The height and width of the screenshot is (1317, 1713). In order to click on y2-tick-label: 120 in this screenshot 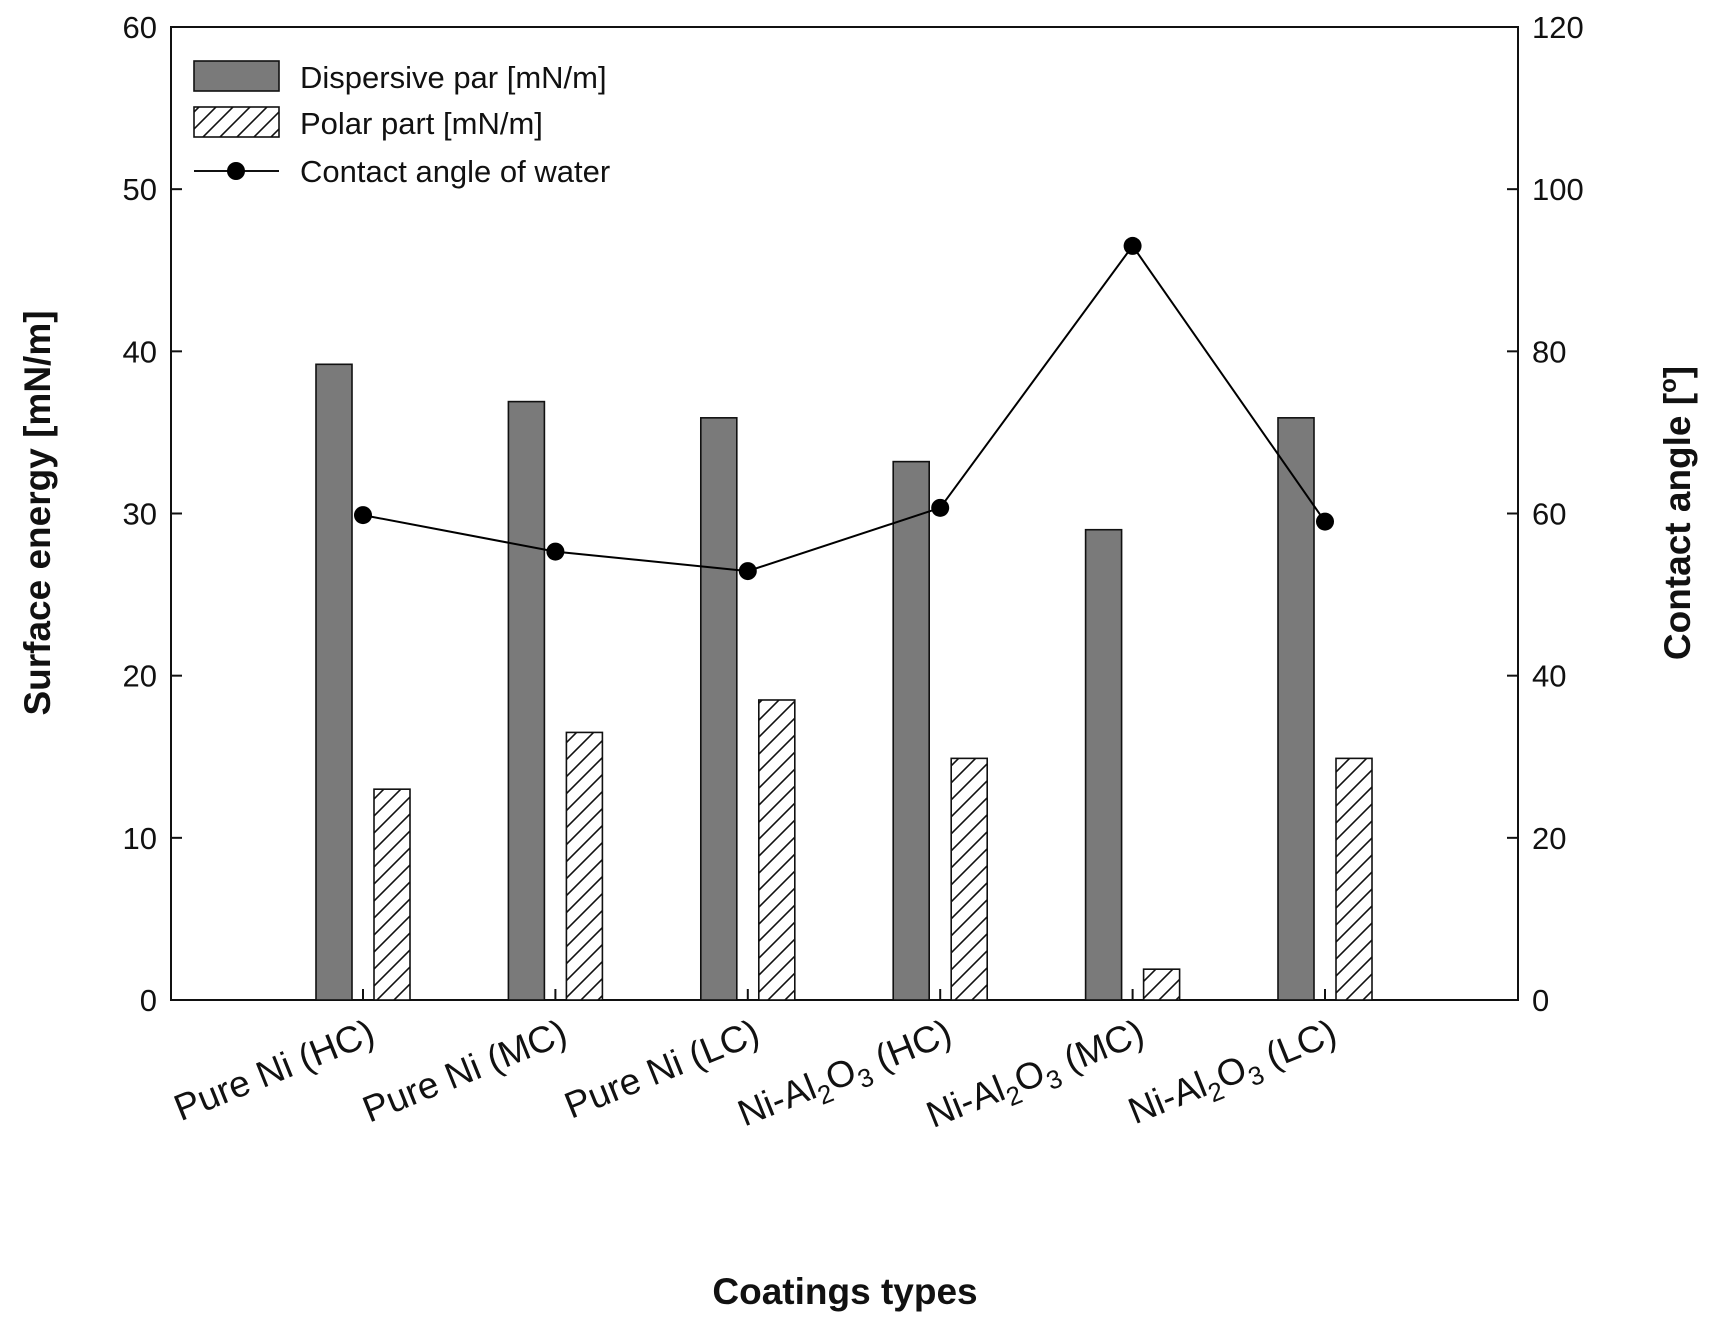, I will do `click(1558, 27)`.